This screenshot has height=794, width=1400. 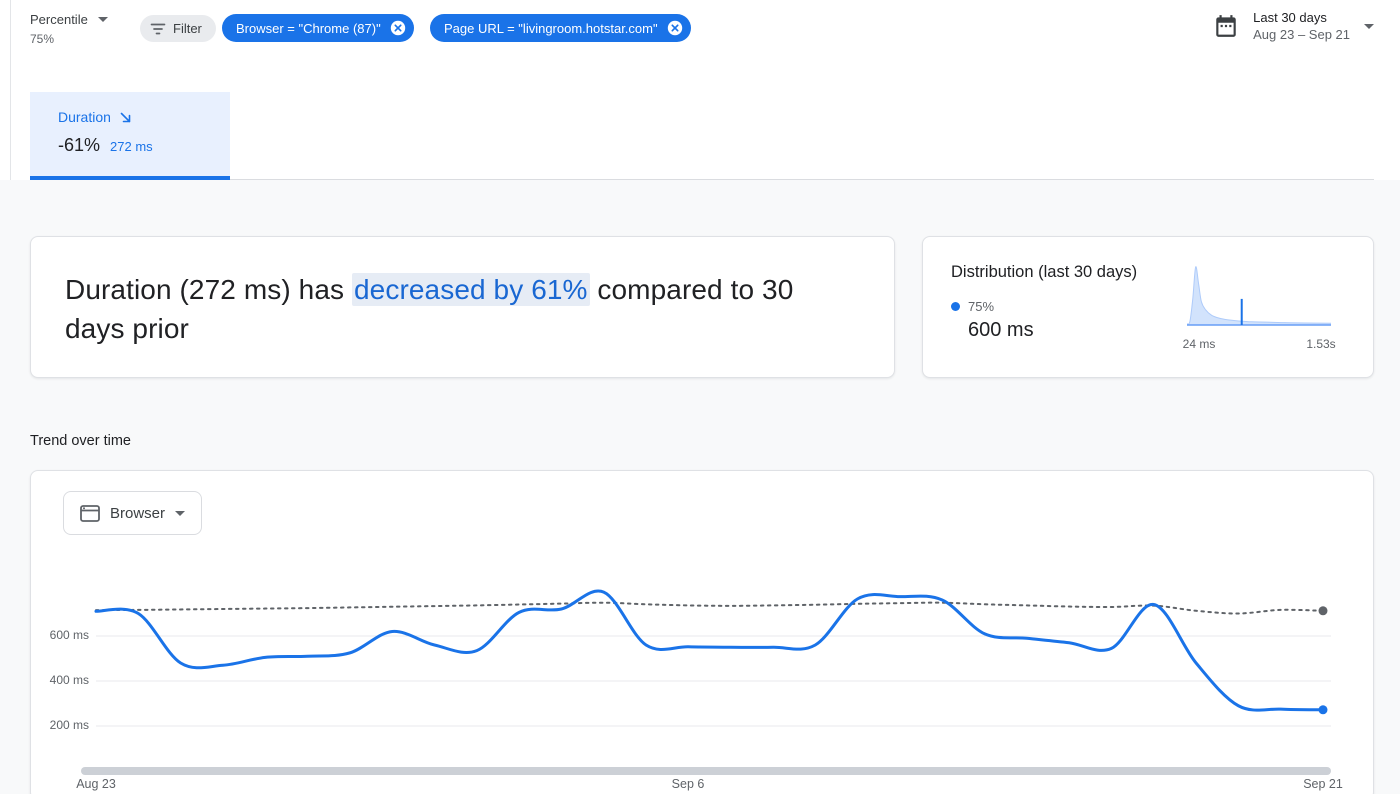 What do you see at coordinates (1044, 272) in the screenshot?
I see `distribution-title: Distribution (last 30 days)` at bounding box center [1044, 272].